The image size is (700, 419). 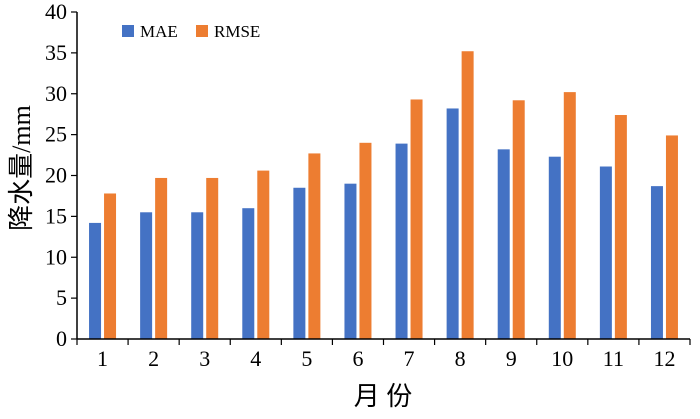 I want to click on legend-swatch-rmse, so click(x=202, y=31).